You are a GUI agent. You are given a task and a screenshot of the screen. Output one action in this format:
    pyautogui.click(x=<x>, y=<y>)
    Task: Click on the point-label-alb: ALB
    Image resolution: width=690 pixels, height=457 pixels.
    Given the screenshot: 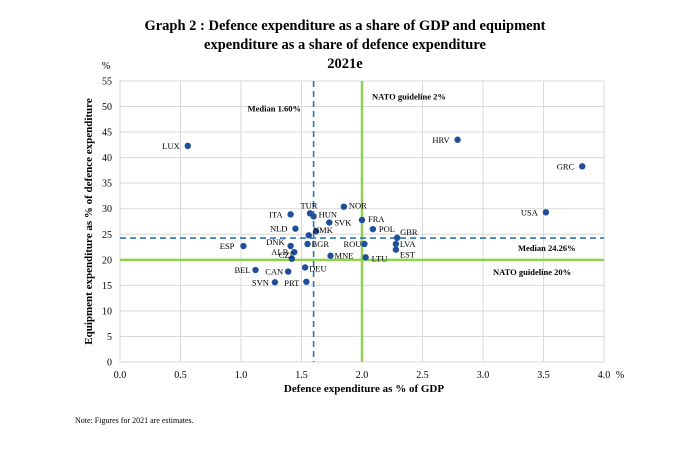 What is the action you would take?
    pyautogui.click(x=279, y=252)
    